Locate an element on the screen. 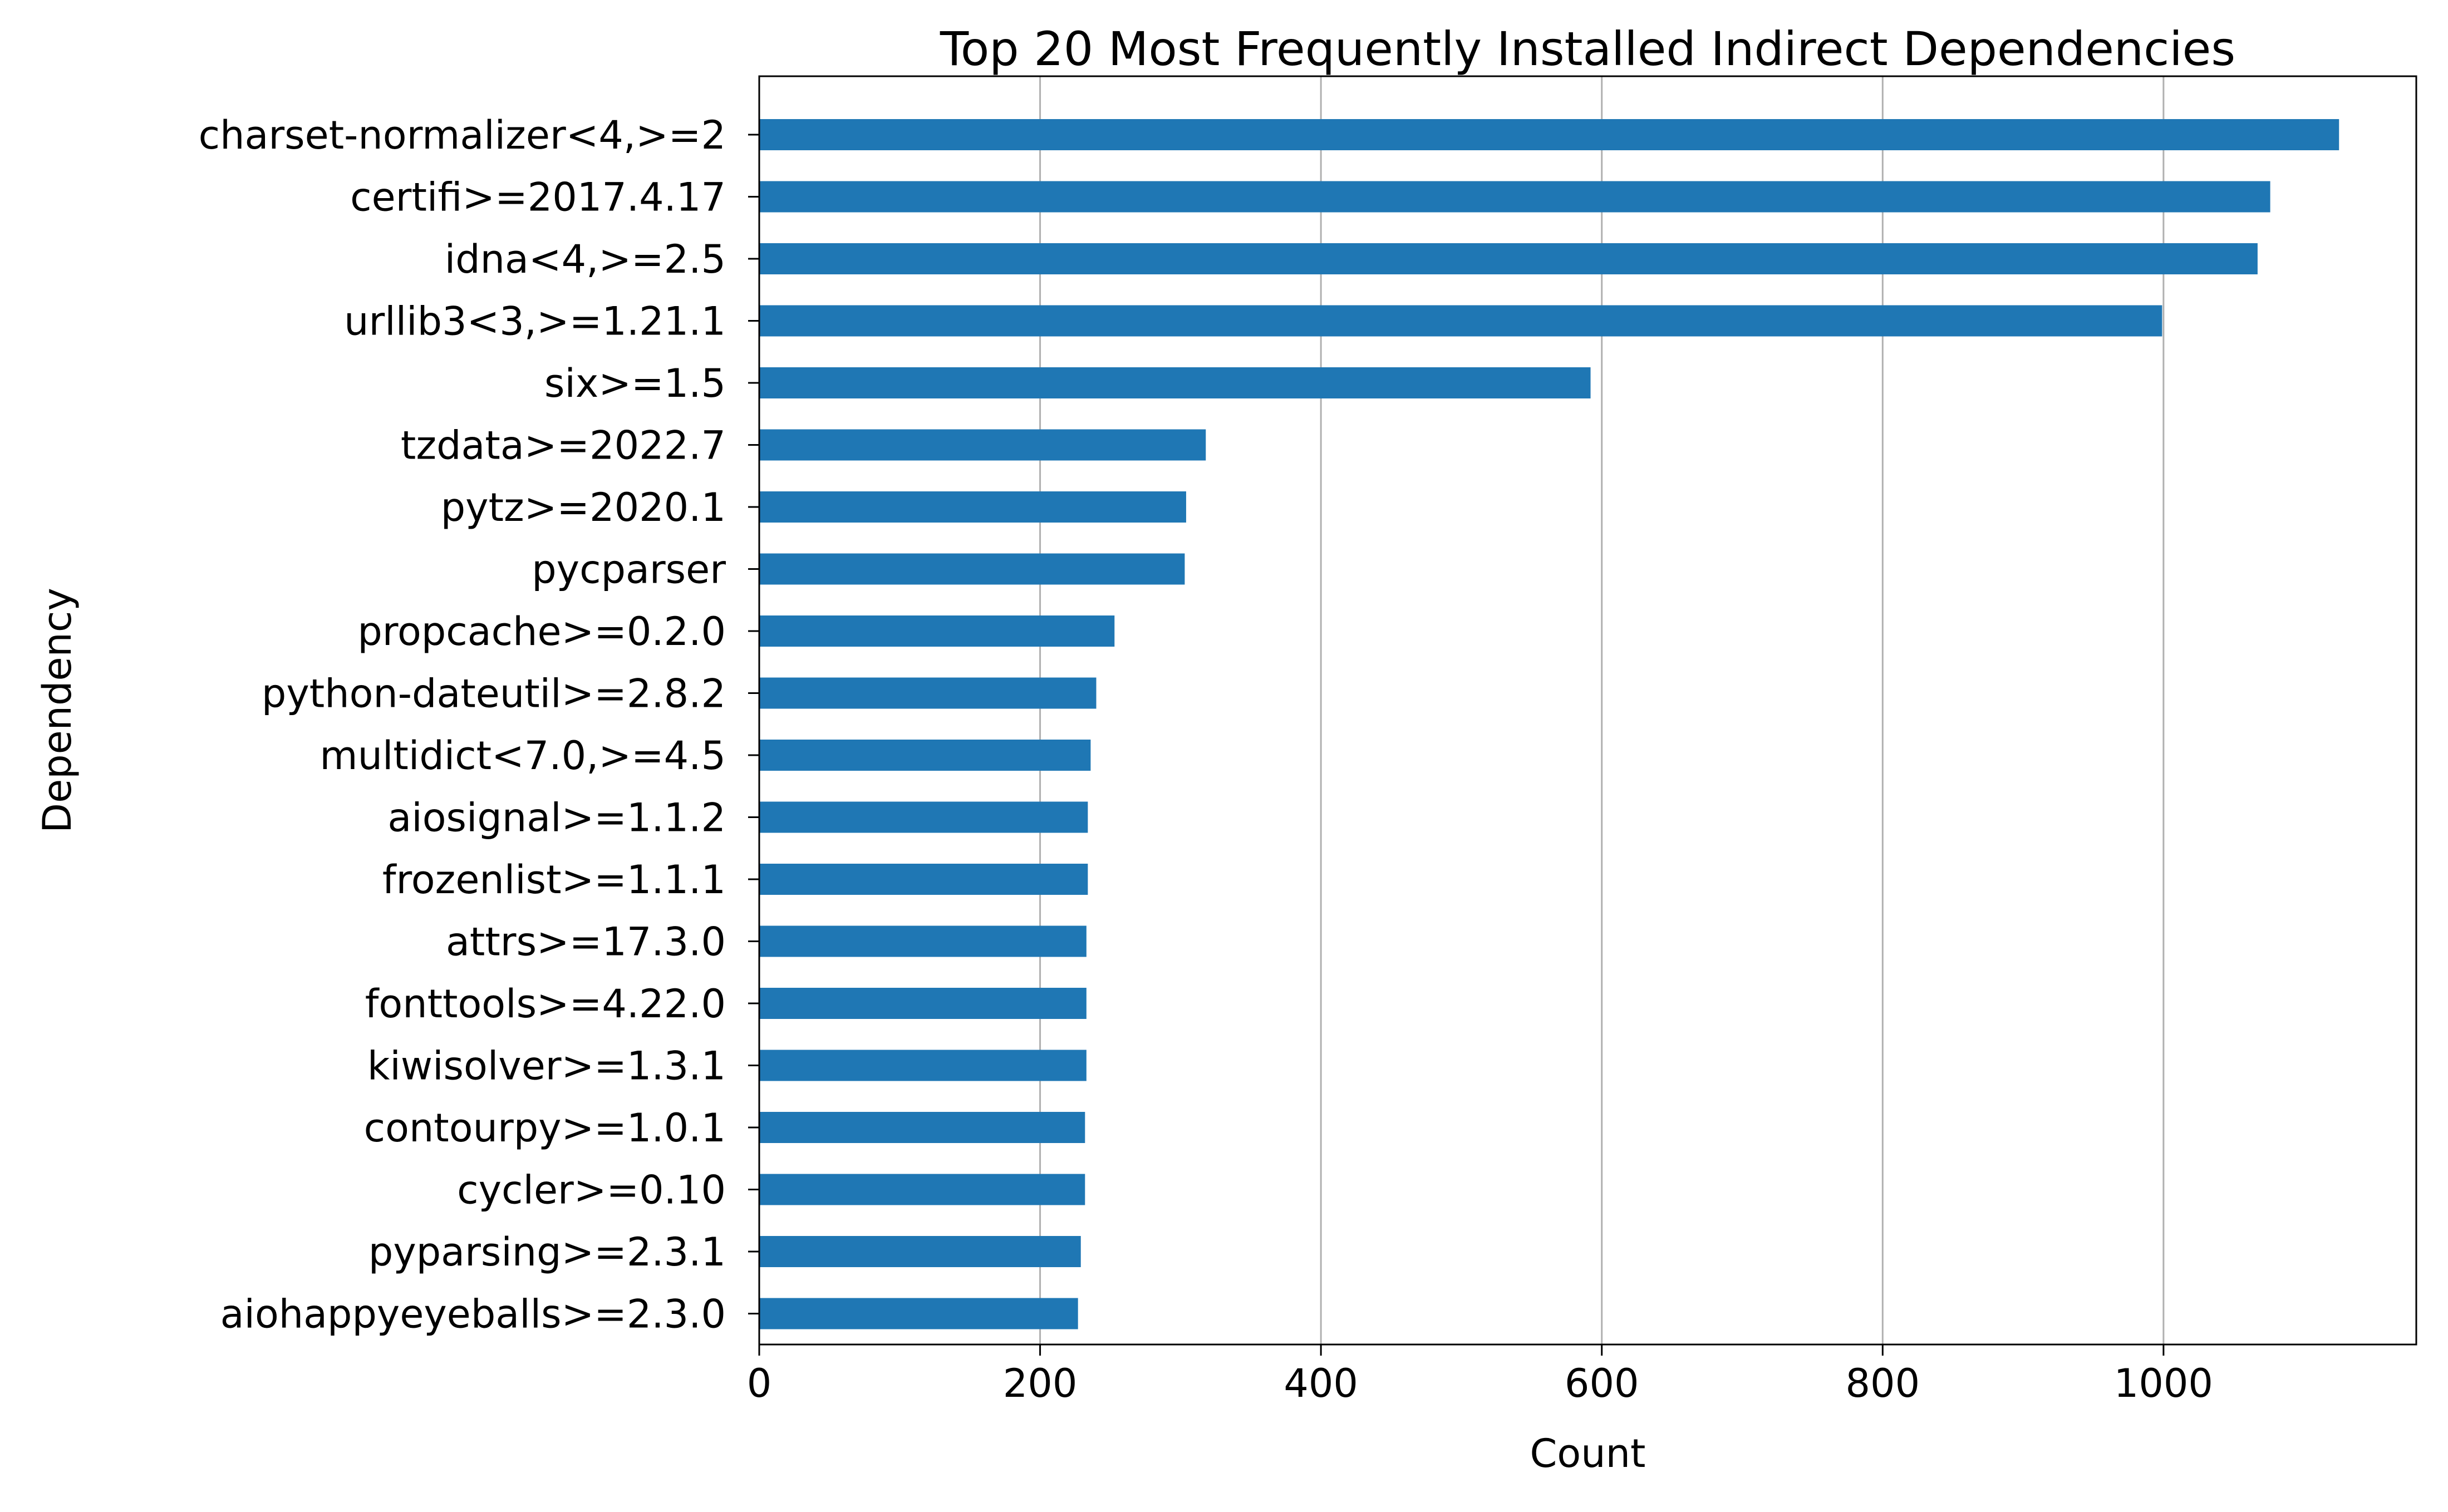  y-tick-label: aiosignal>=1.1.2 is located at coordinates (556, 818).